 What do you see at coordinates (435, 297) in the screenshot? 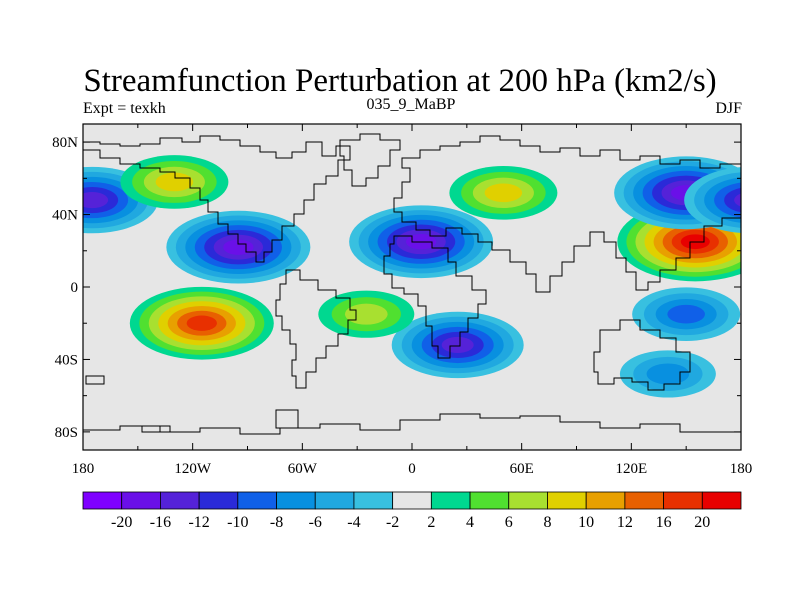
I see `coastline-africa` at bounding box center [435, 297].